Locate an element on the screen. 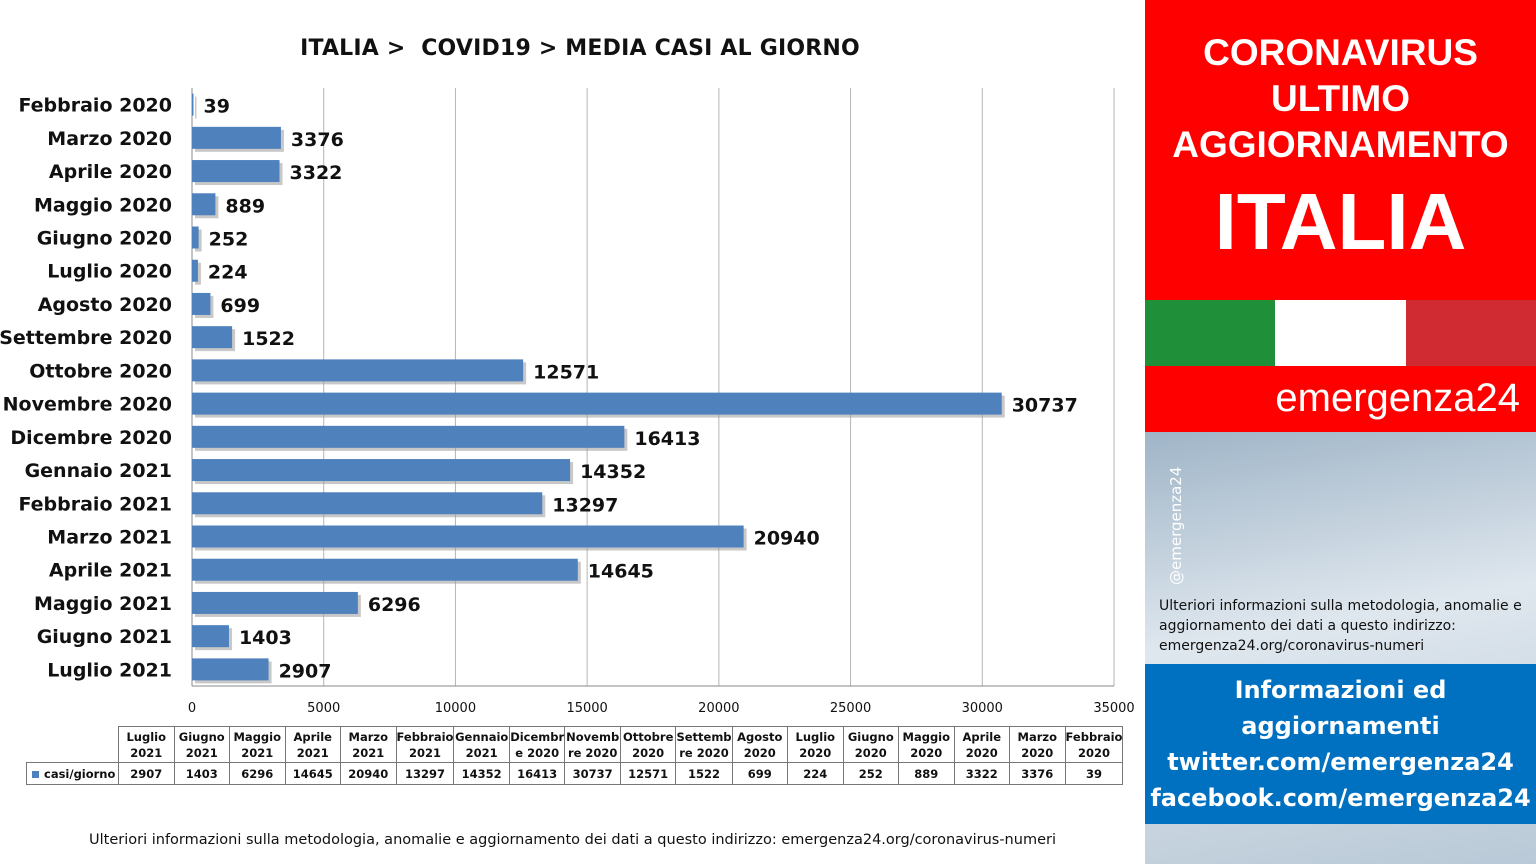  table-column-header: Ottobre 2020 is located at coordinates (648, 744).